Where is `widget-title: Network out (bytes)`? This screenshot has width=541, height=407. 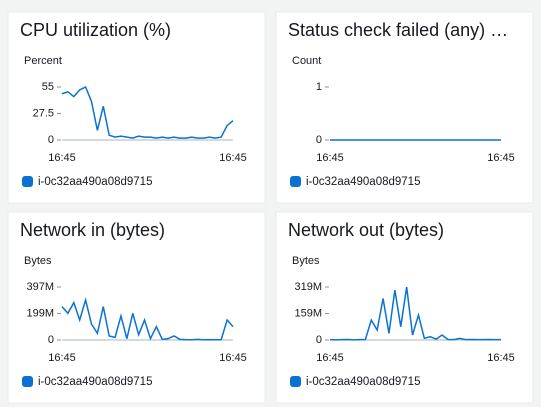
widget-title: Network out (bytes) is located at coordinates (366, 230).